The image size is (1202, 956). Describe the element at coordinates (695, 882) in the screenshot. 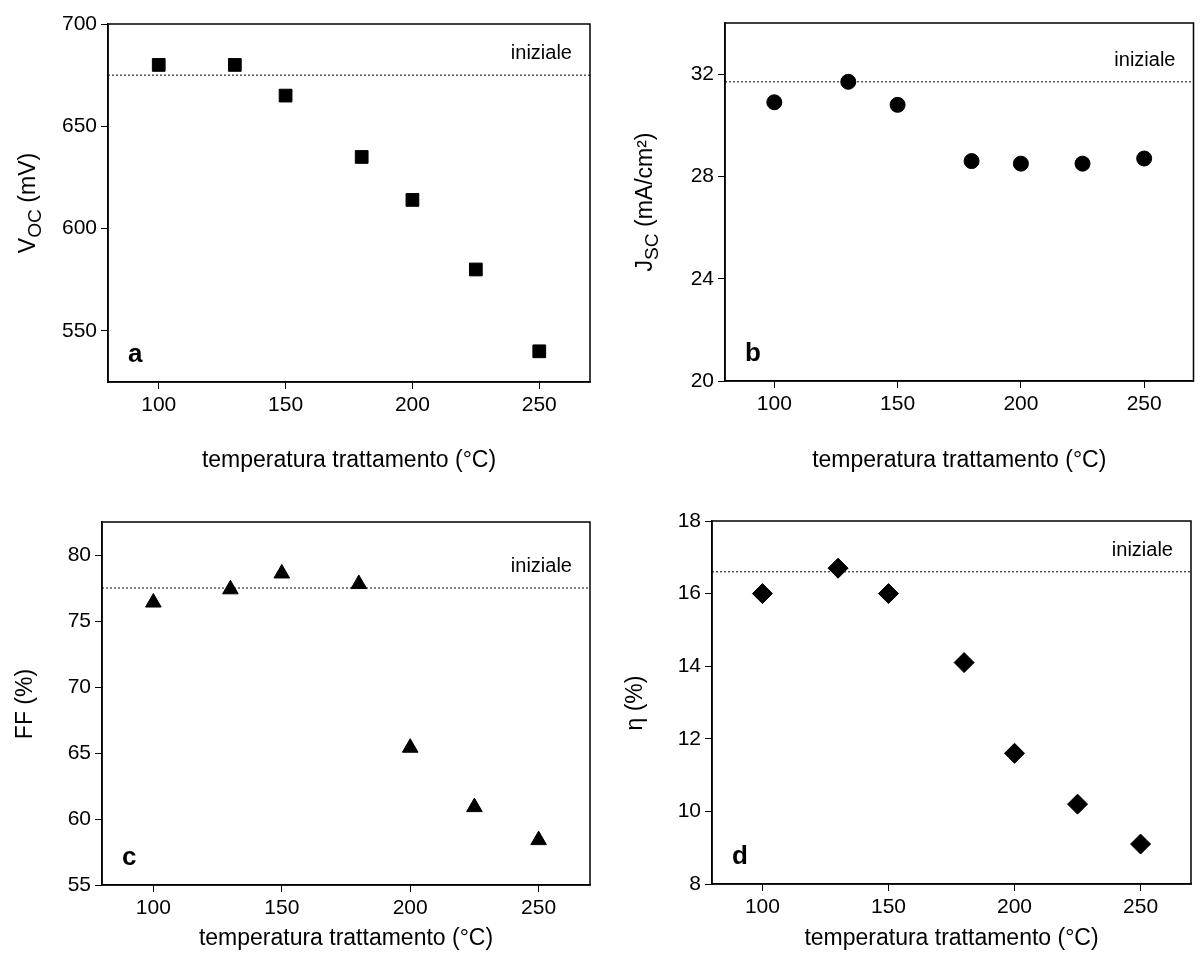

I see `y-tick-label: 8` at that location.